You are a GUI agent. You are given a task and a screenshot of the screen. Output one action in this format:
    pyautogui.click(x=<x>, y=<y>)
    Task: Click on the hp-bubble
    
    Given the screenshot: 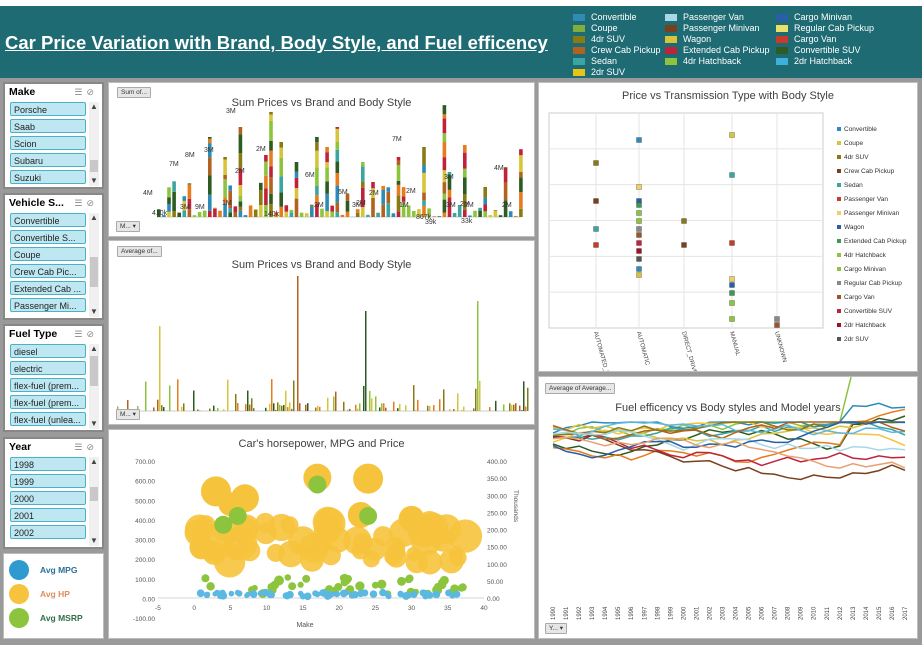 What is the action you would take?
    pyautogui.click(x=312, y=560)
    